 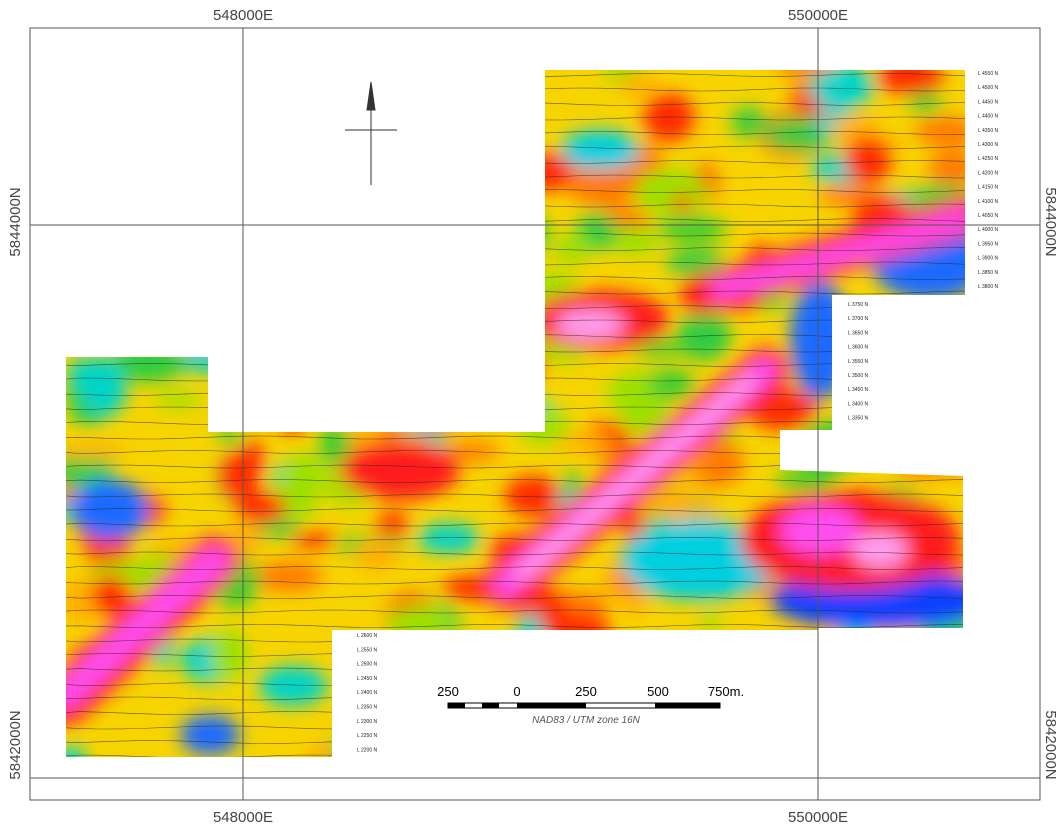 I want to click on line-label: L 4300 N, so click(x=988, y=145).